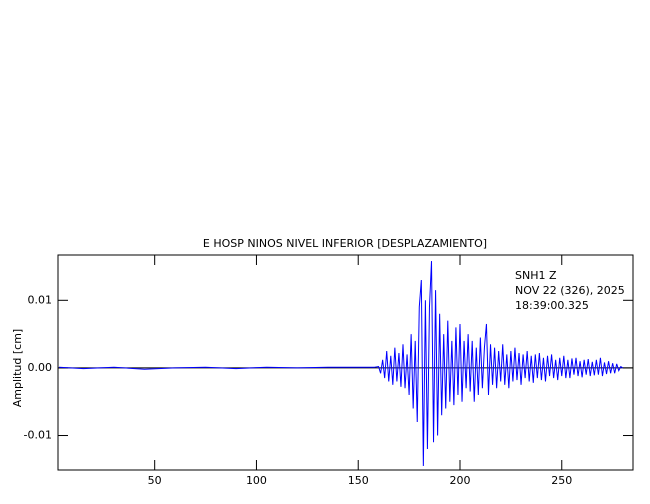 This screenshot has width=650, height=504. Describe the element at coordinates (40, 299) in the screenshot. I see `y-tick-label: 0.01` at that location.